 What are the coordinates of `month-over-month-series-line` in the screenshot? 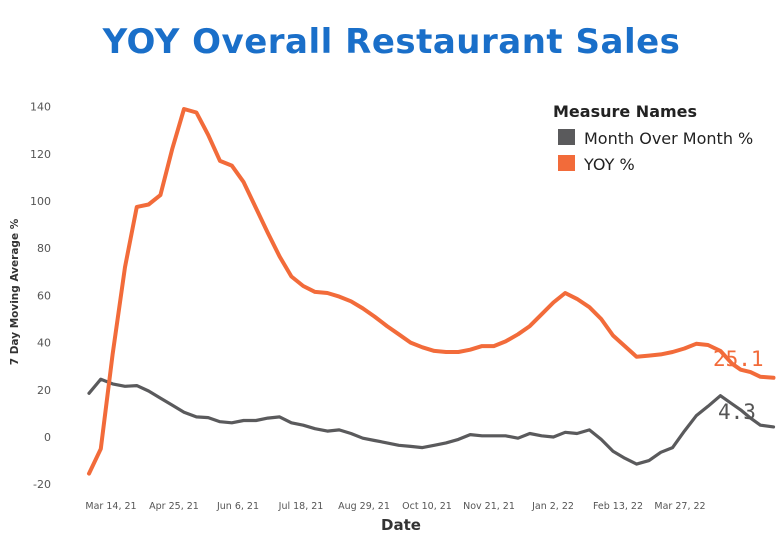 It's located at (431, 421).